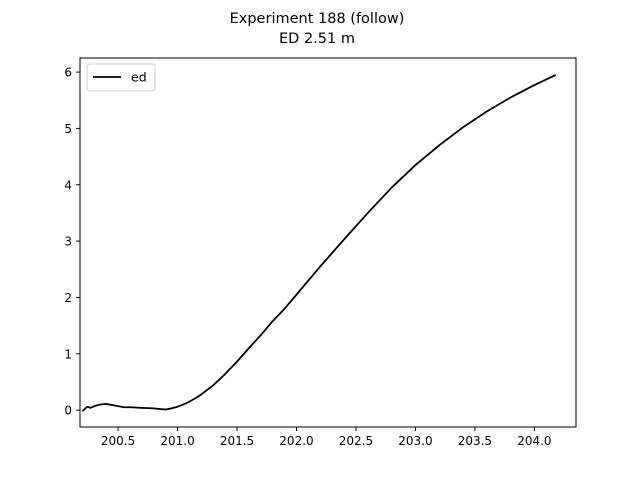 This screenshot has height=480, width=640. Describe the element at coordinates (317, 19) in the screenshot. I see `chart-title: Experiment 188 (follow)` at that location.